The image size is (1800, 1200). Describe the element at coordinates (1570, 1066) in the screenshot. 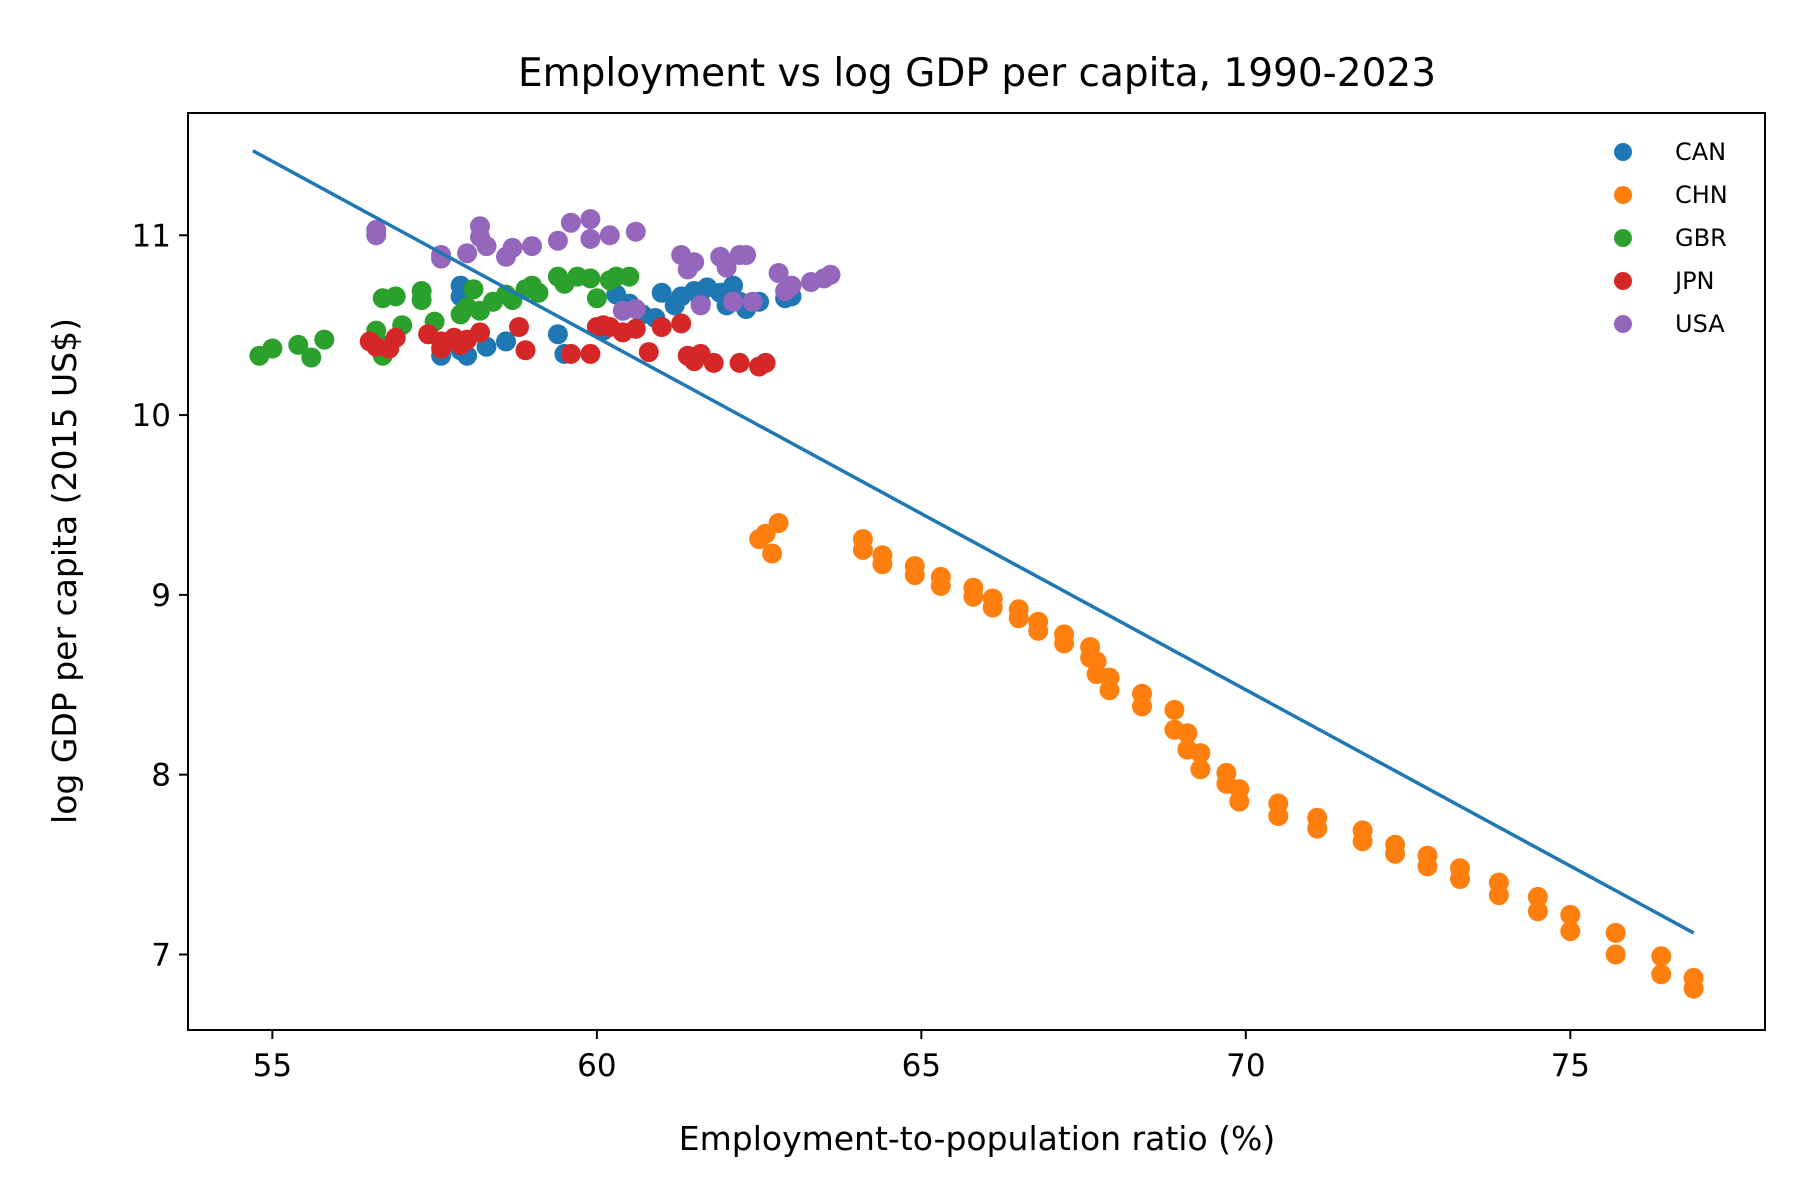

I see `x-tick-label: 75` at that location.